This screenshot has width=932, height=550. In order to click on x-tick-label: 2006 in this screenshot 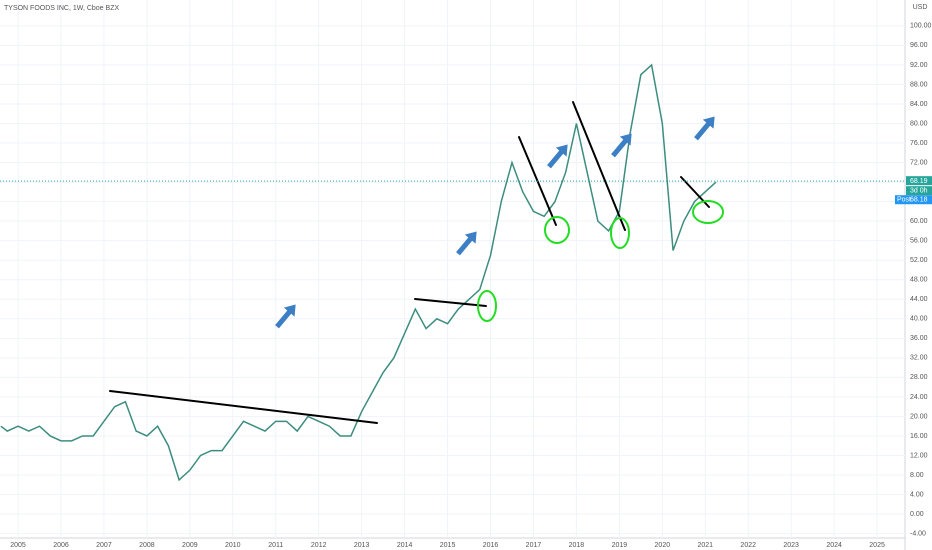, I will do `click(61, 545)`.